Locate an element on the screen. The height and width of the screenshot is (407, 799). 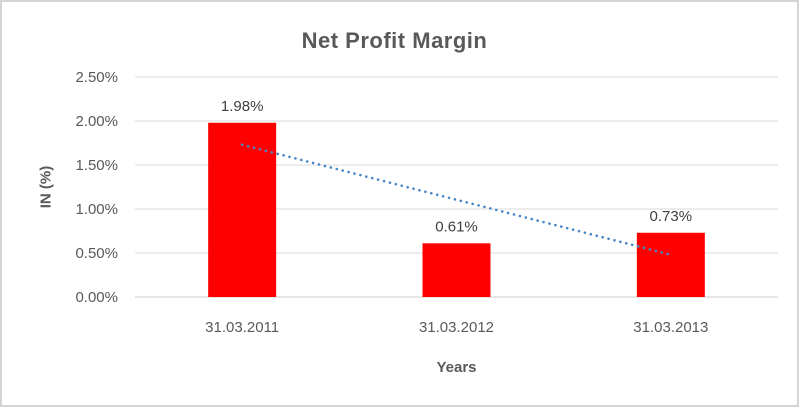
y-tick-label: 2.00% is located at coordinates (96, 121).